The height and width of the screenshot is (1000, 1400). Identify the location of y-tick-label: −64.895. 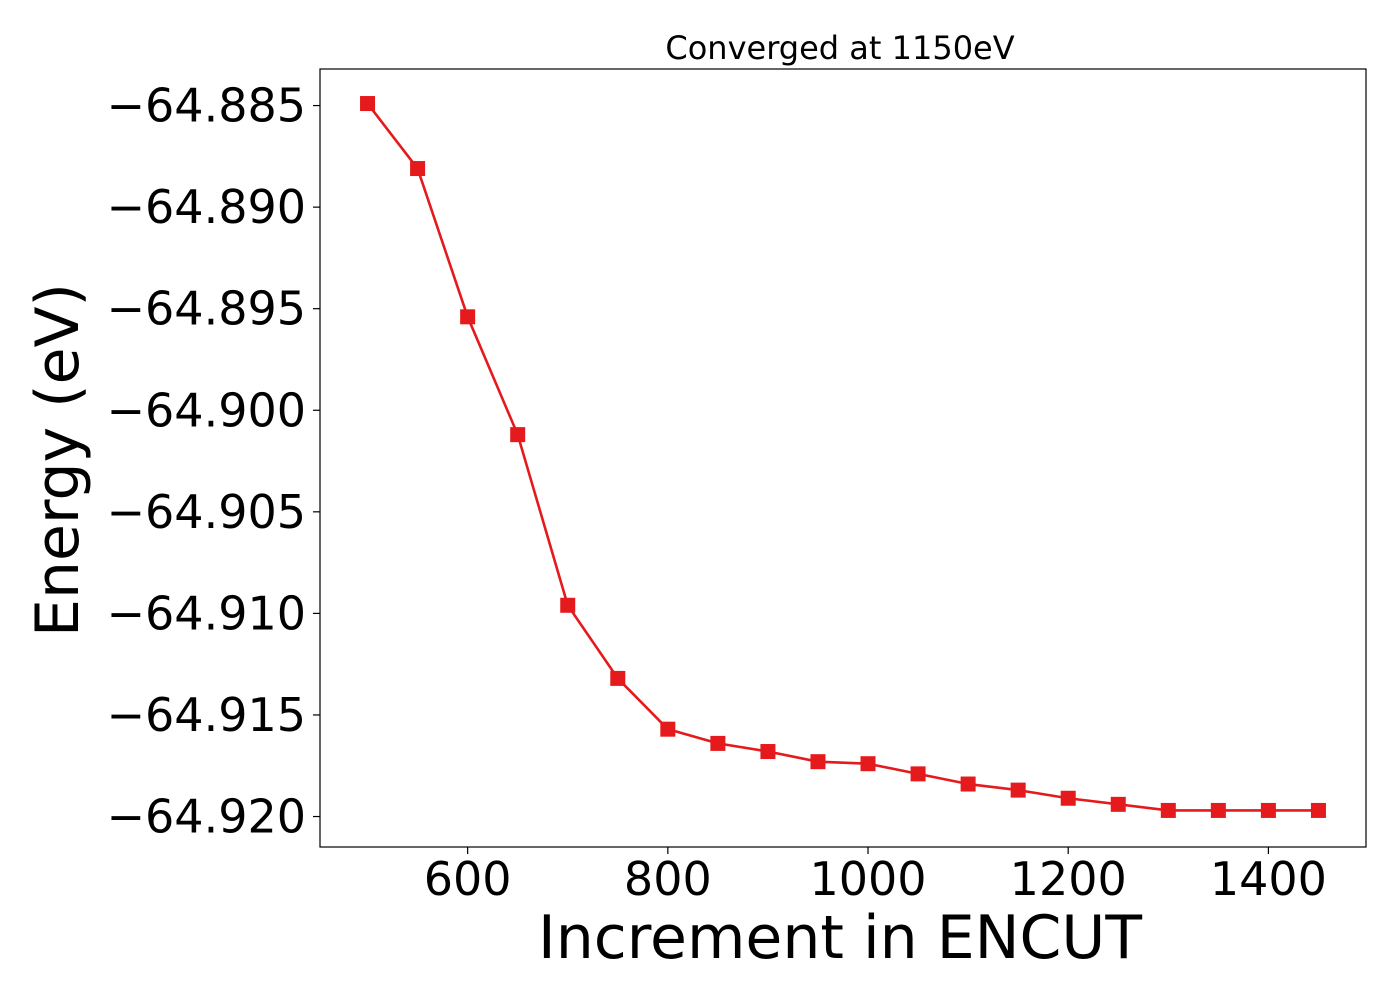
(207, 309).